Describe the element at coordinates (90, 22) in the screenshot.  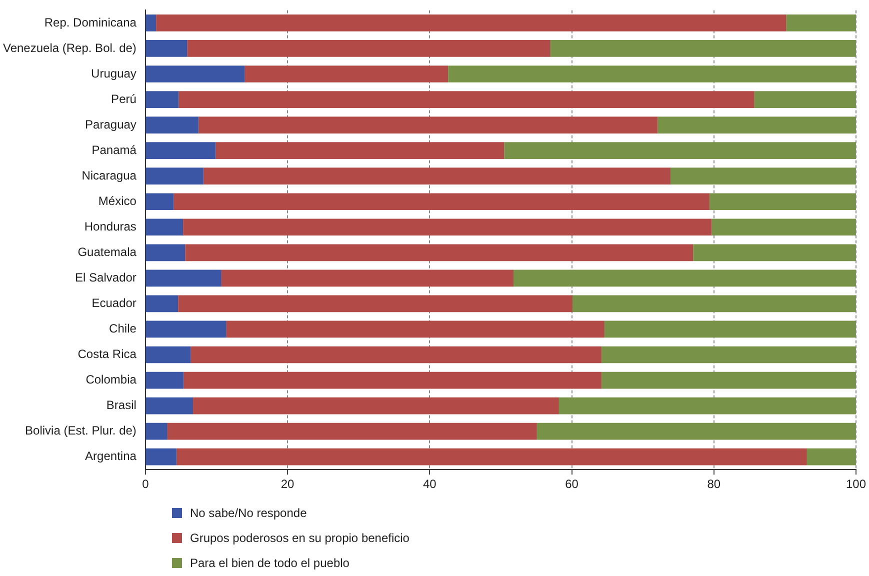
I see `y-tick-label: Rep. Dominicana` at that location.